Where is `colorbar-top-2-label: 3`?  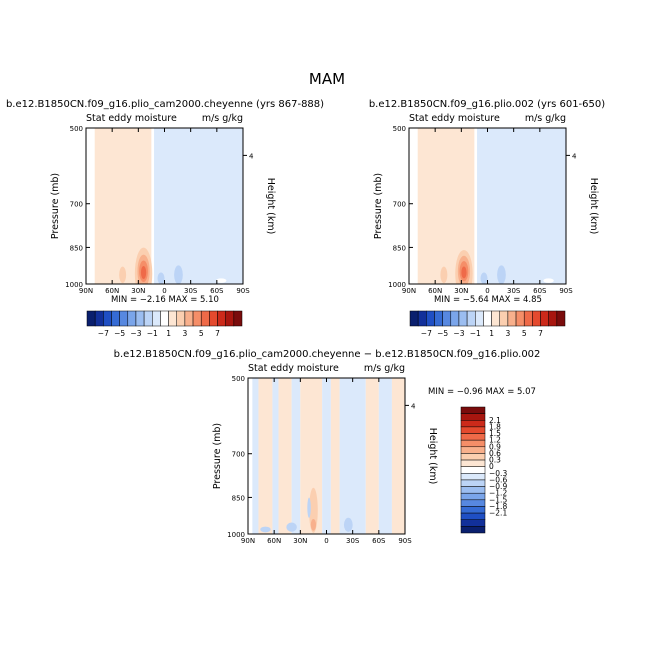 colorbar-top-2-label: 3 is located at coordinates (508, 333).